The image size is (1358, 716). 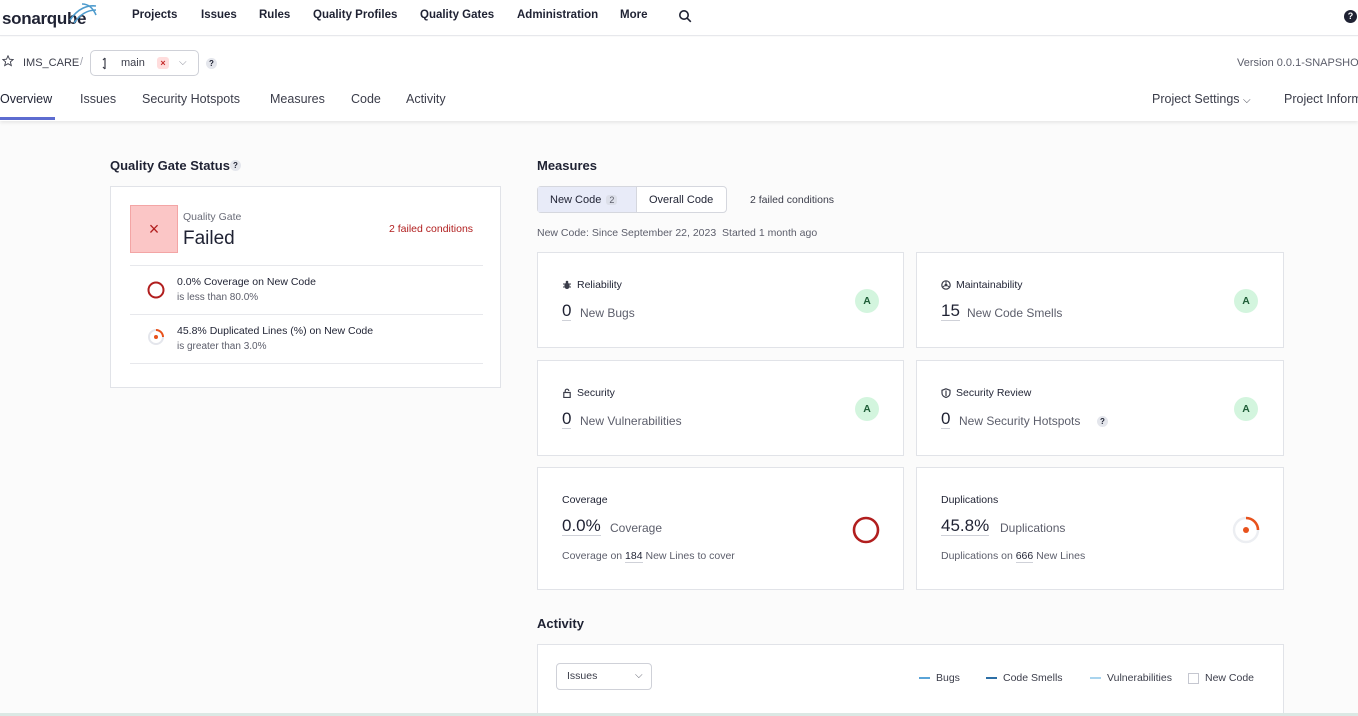 I want to click on duplications-footer-suffix: New Lines, so click(x=1061, y=556).